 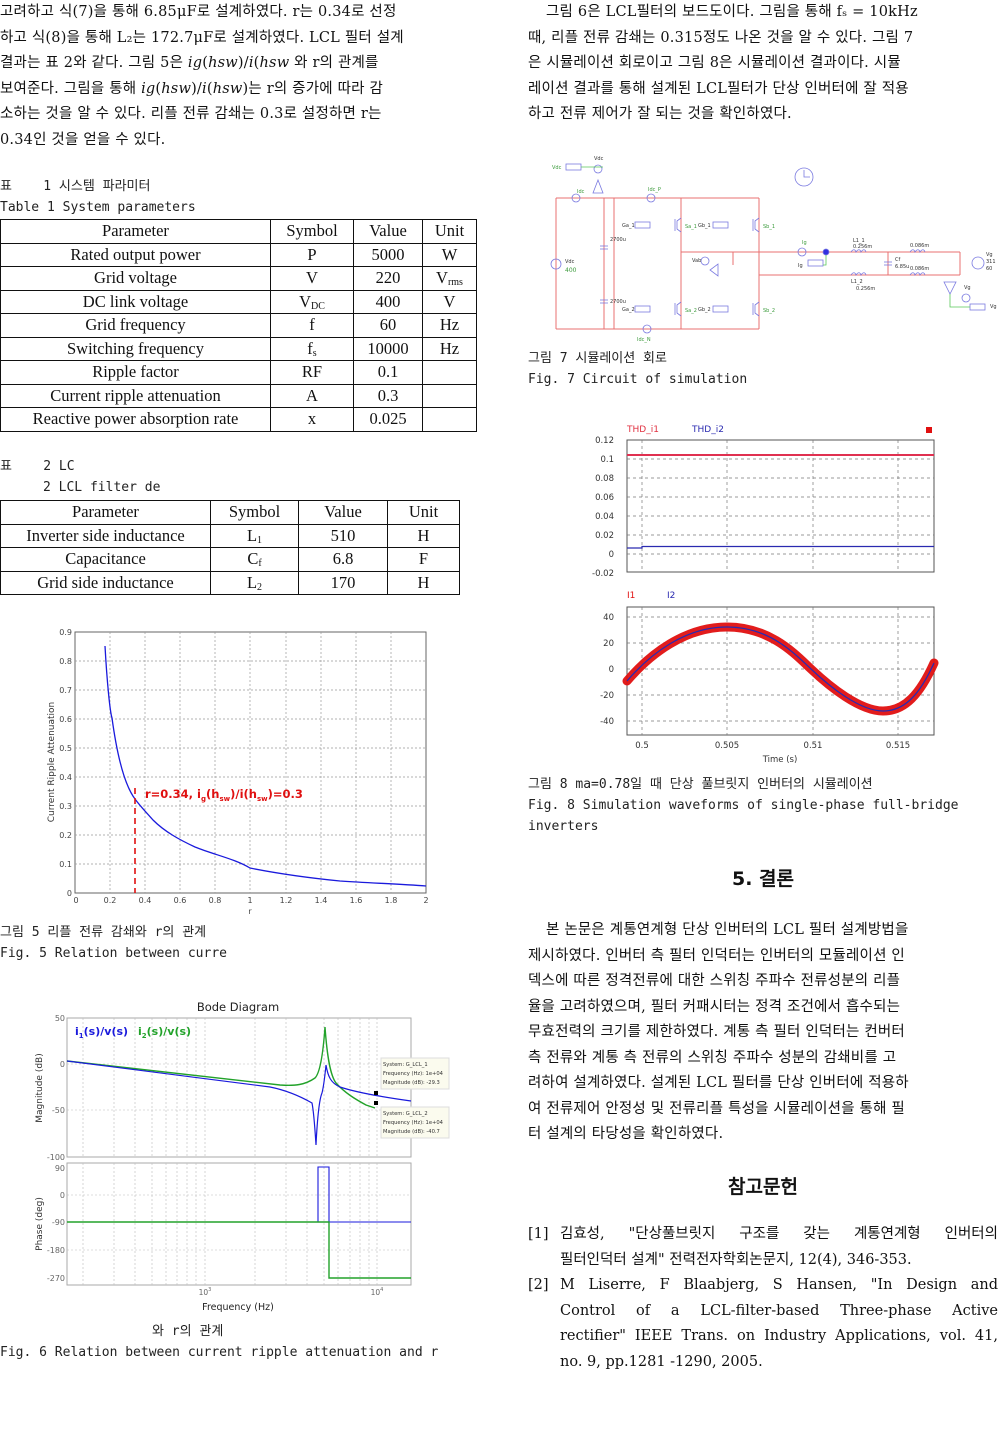 What do you see at coordinates (727, 746) in the screenshot?
I see `svg-text: 0.505` at bounding box center [727, 746].